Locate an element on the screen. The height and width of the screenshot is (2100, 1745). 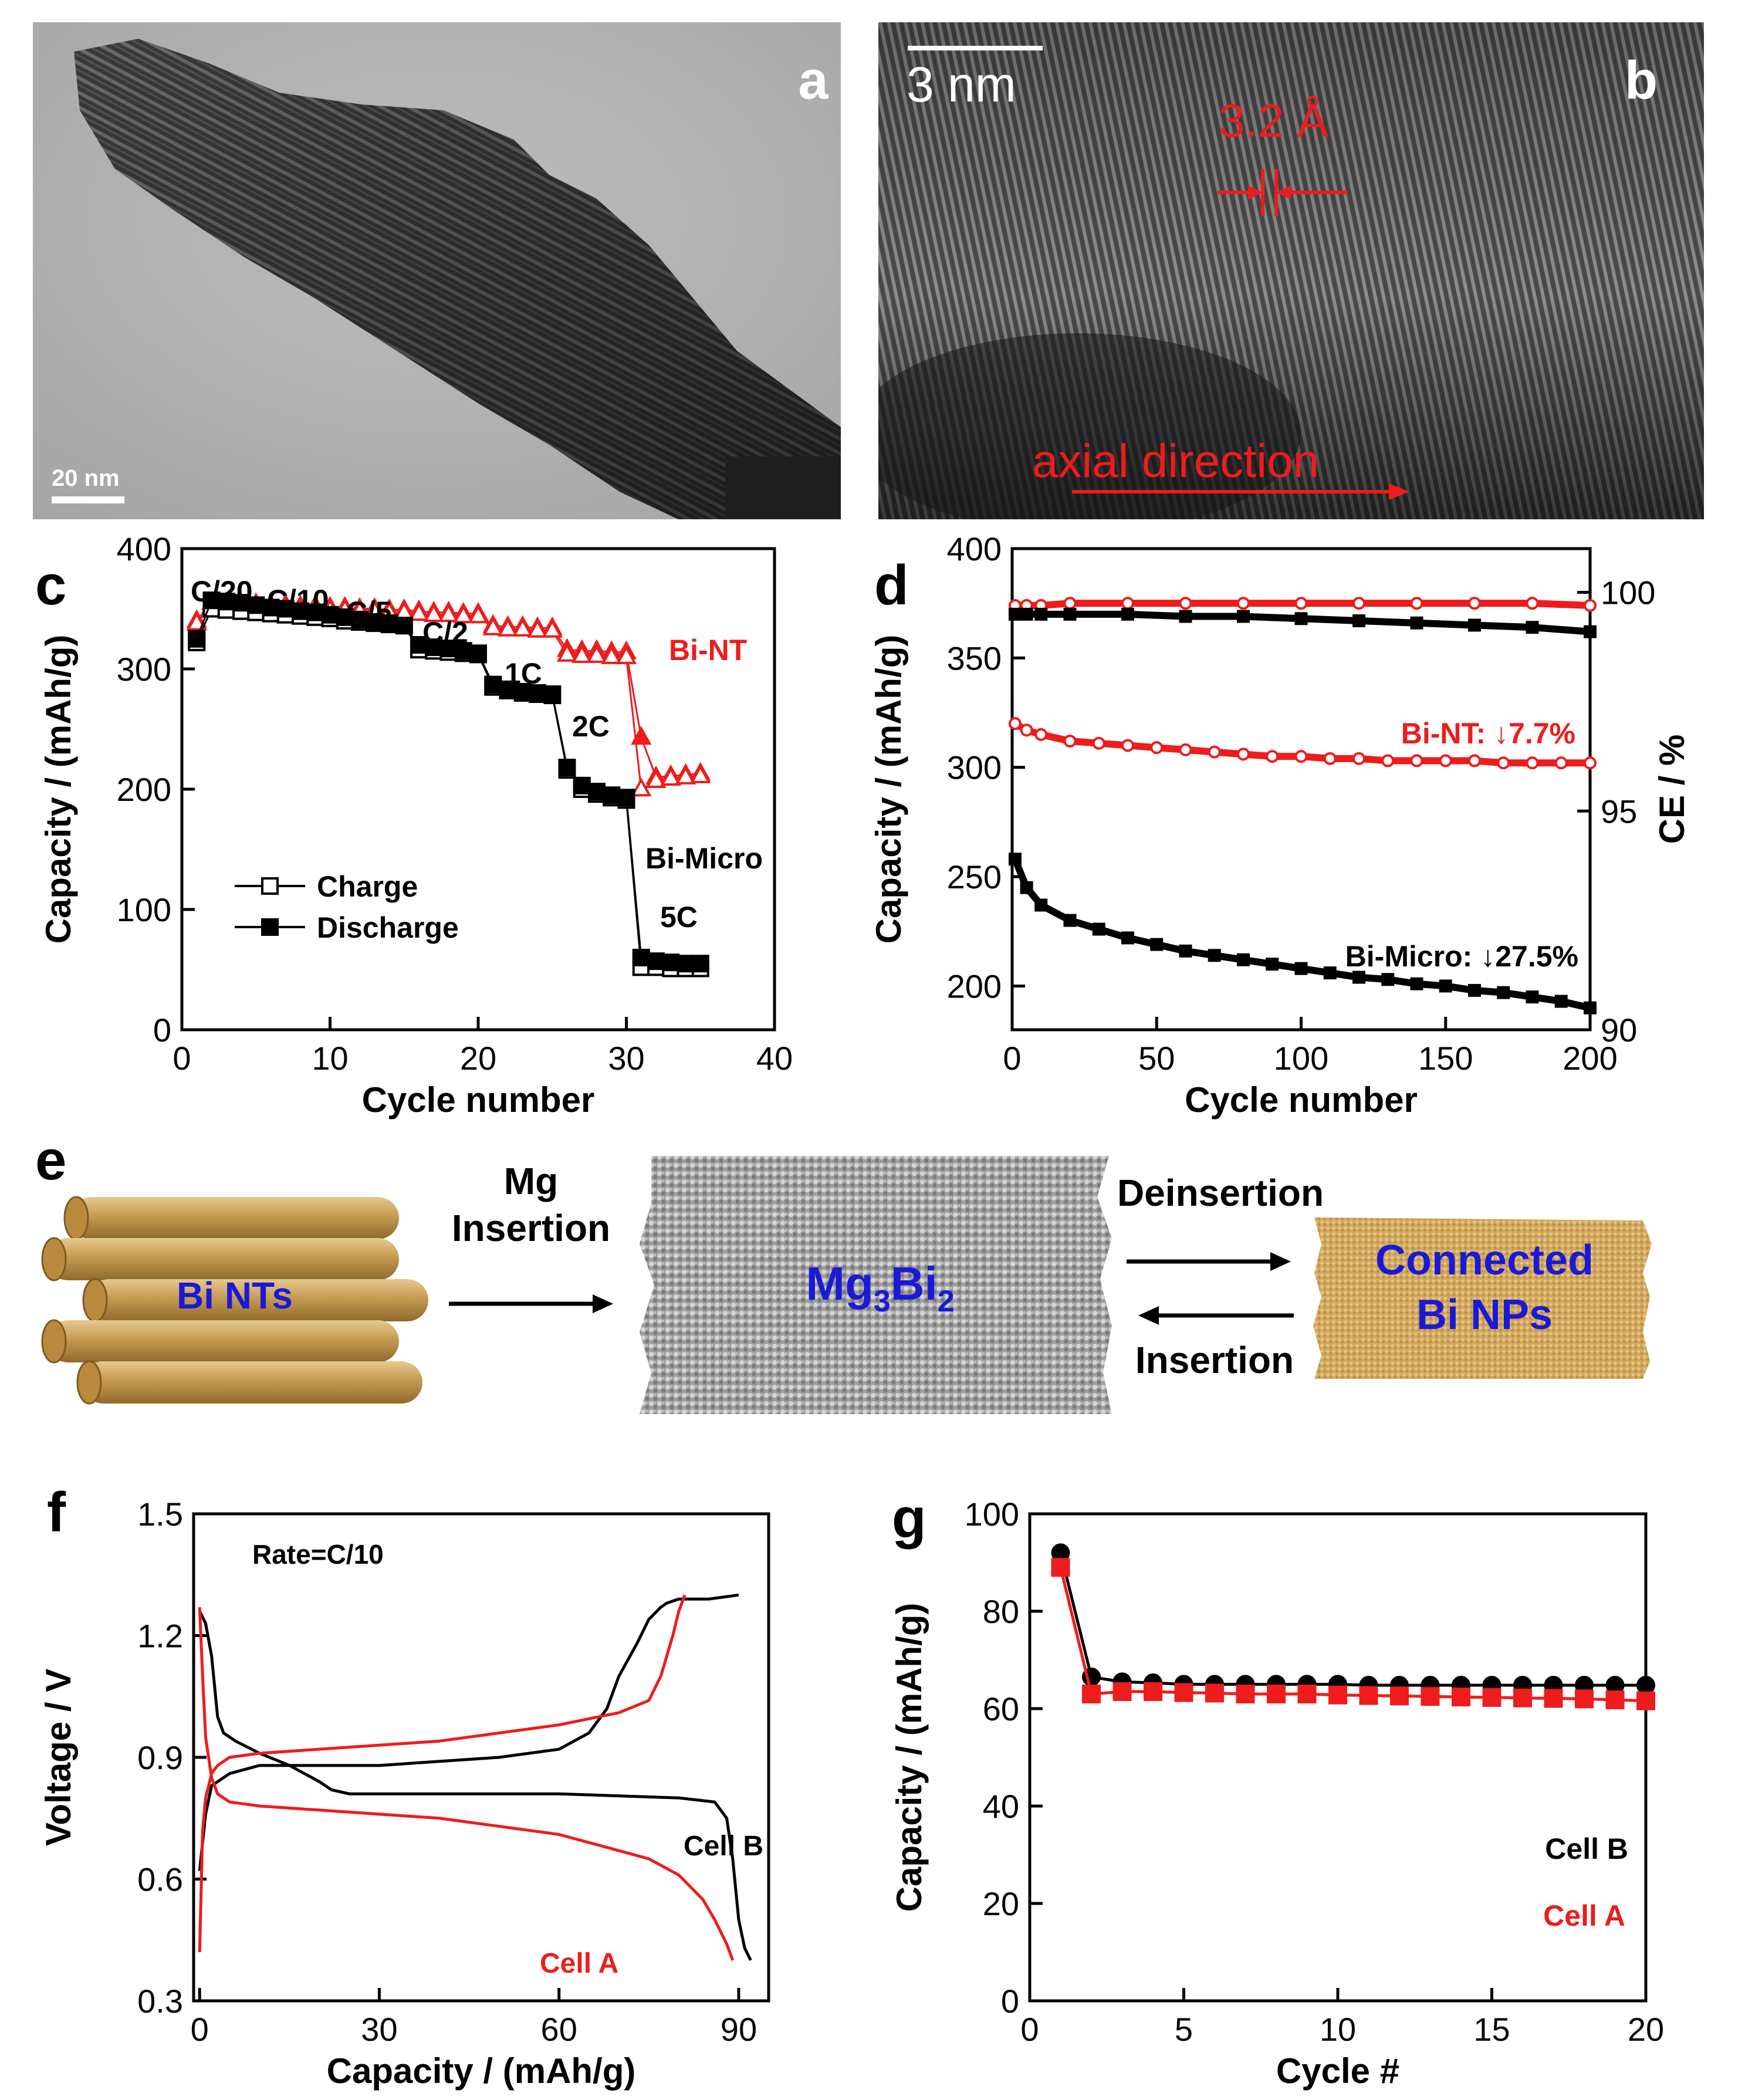
insertion-label: Insertion is located at coordinates (1214, 1360).